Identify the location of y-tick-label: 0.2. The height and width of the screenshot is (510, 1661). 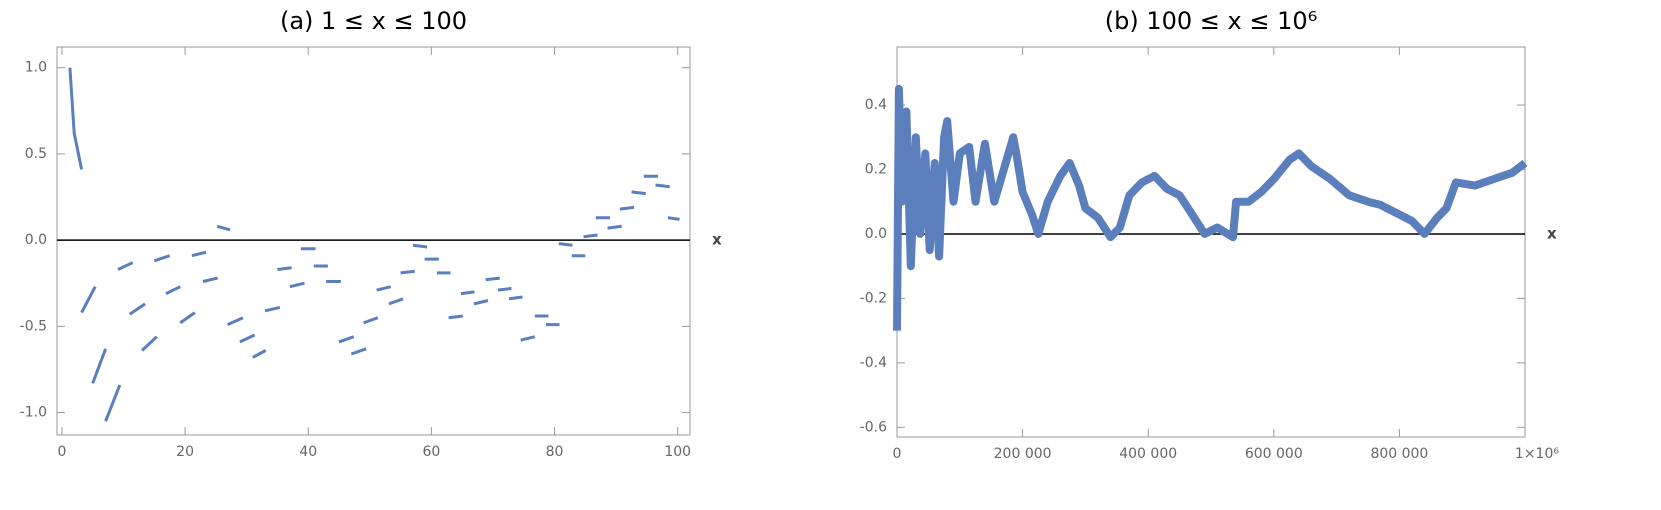
(876, 169).